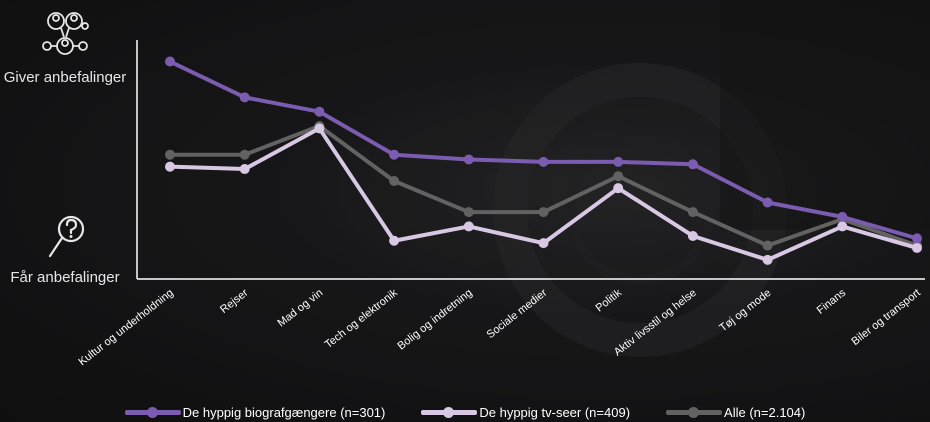  Describe the element at coordinates (65, 77) in the screenshot. I see `giver-label: Giver anbefalinger` at that location.